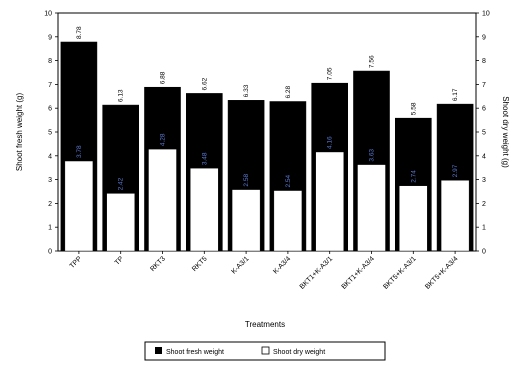  What do you see at coordinates (413, 108) in the screenshot?
I see `data-label-fresh: 5.58` at bounding box center [413, 108].